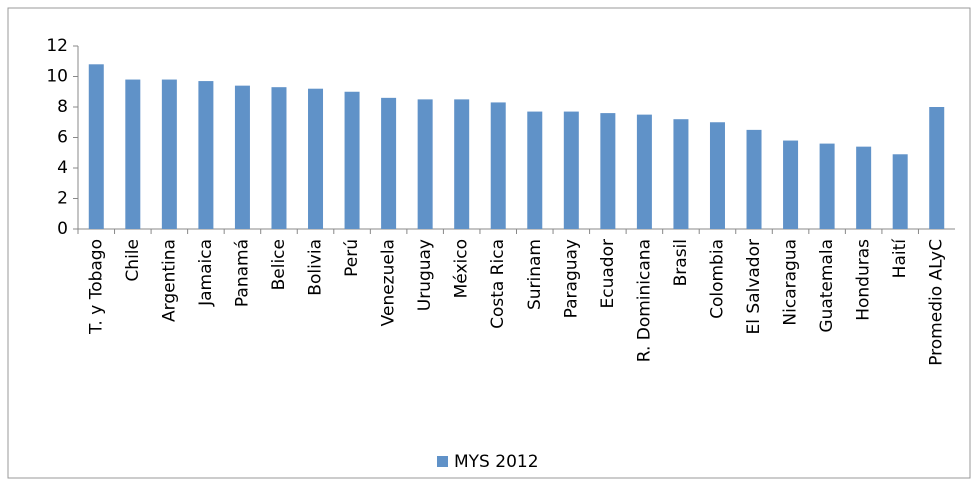 The image size is (979, 486). I want to click on y-tick-label: 0, so click(62, 229).